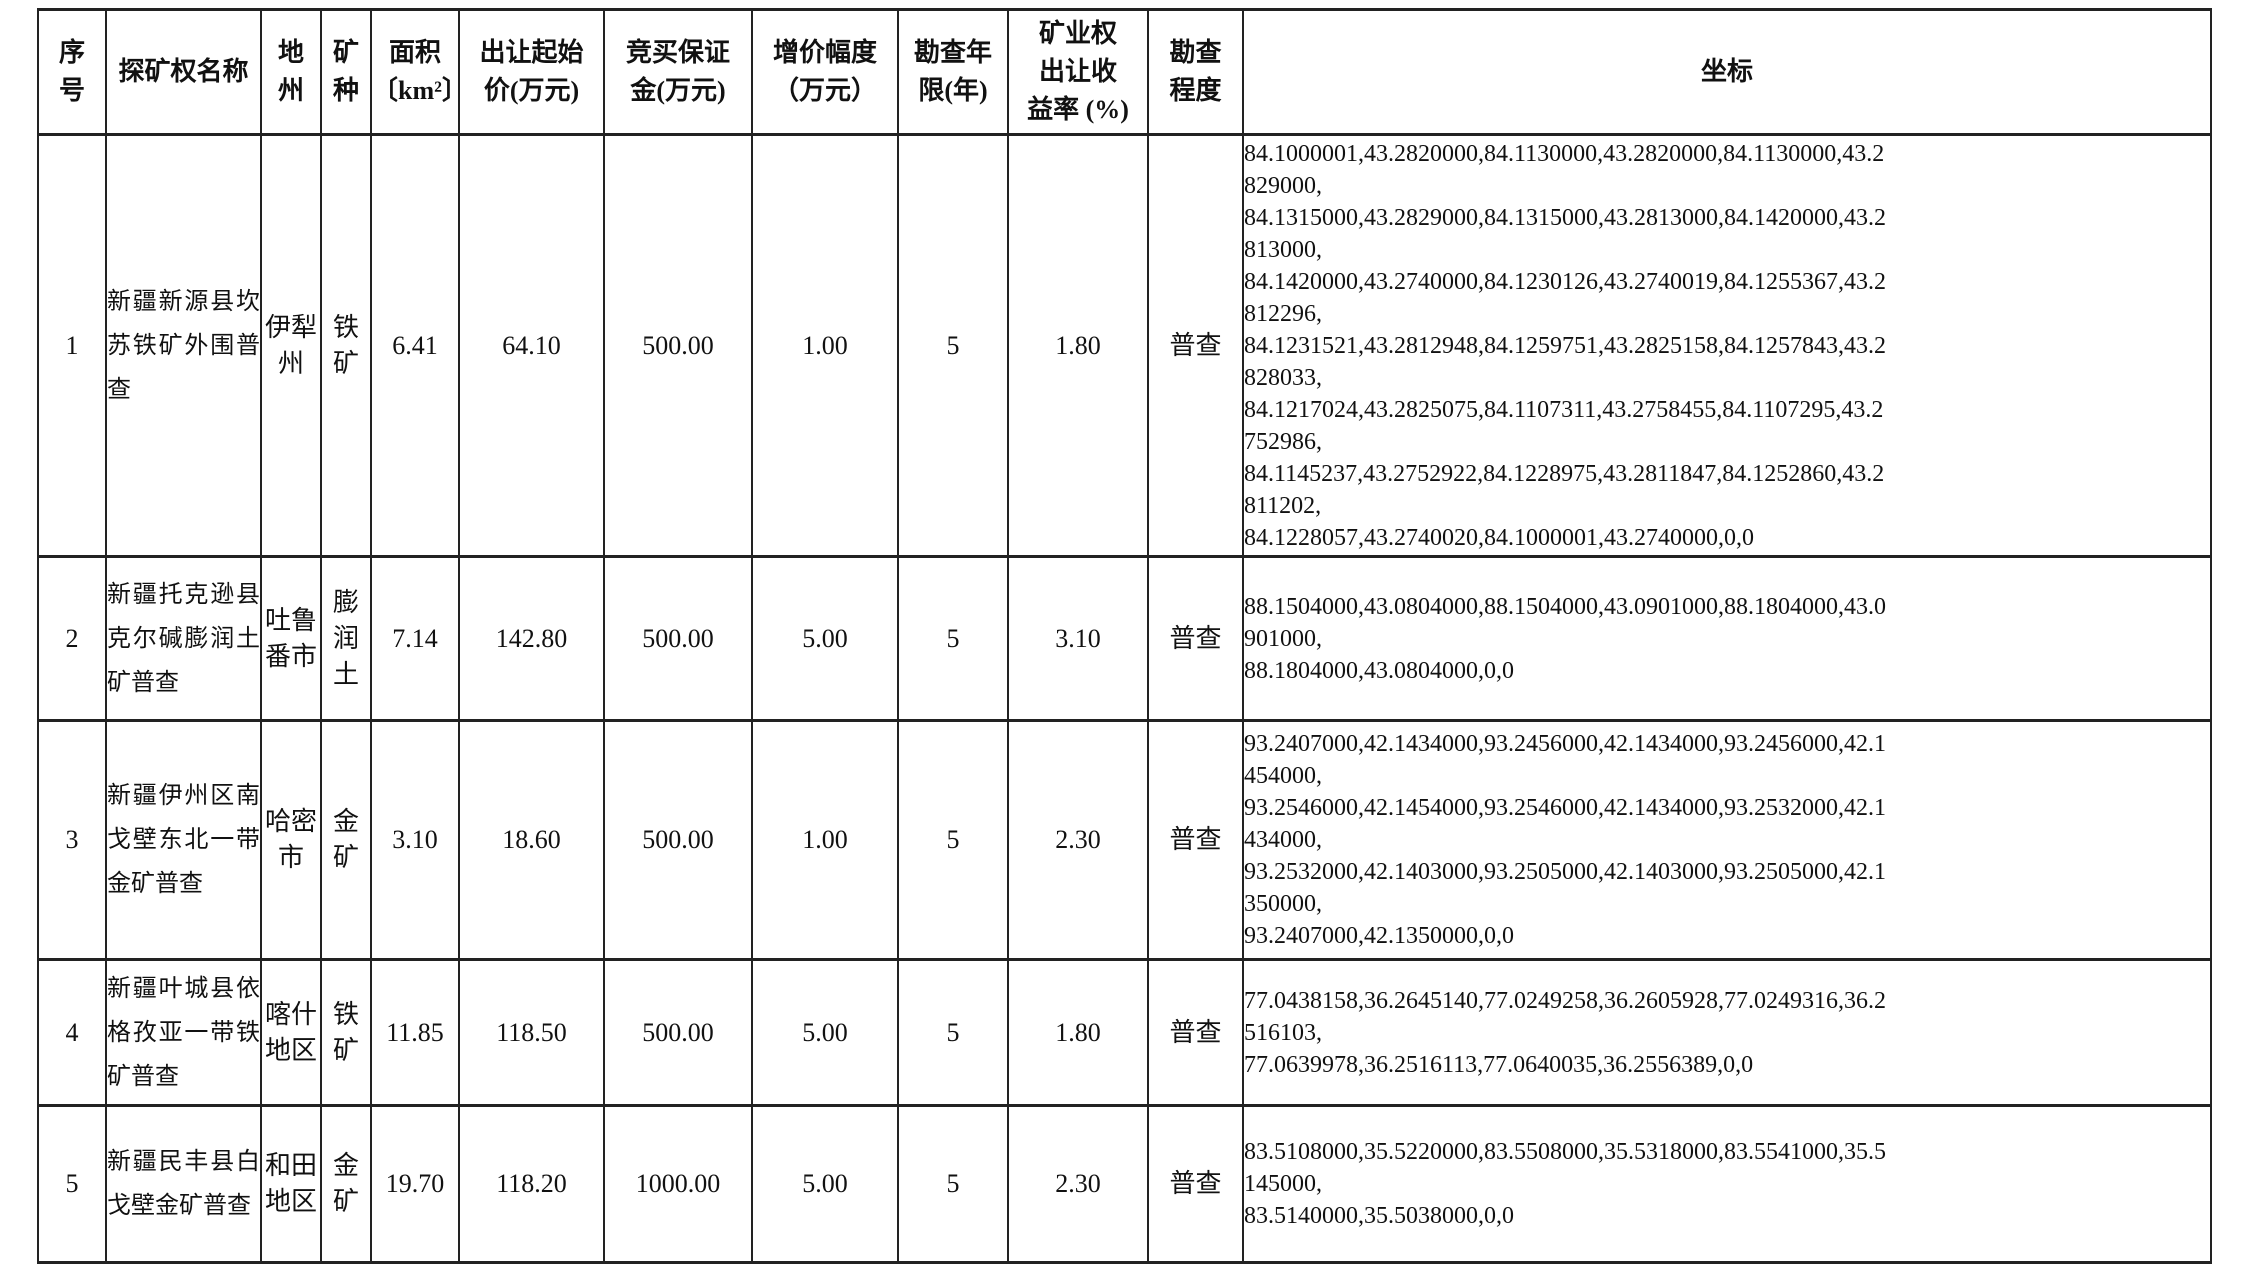  Describe the element at coordinates (415, 345) in the screenshot. I see `cell-area: 6.41` at that location.